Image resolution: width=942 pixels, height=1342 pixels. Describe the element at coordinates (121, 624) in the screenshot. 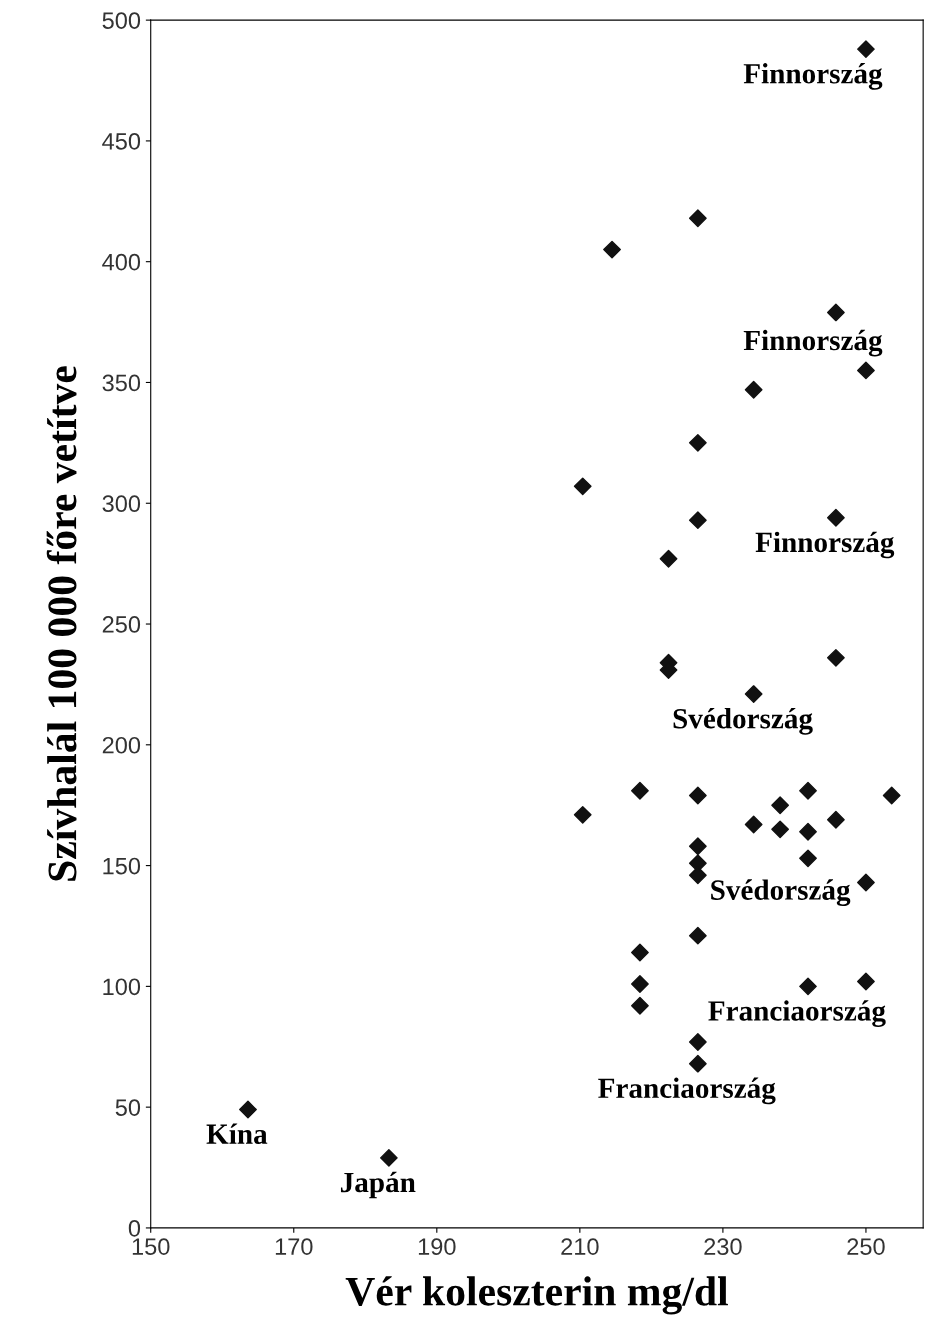

I see `y-tick-label: 250` at that location.